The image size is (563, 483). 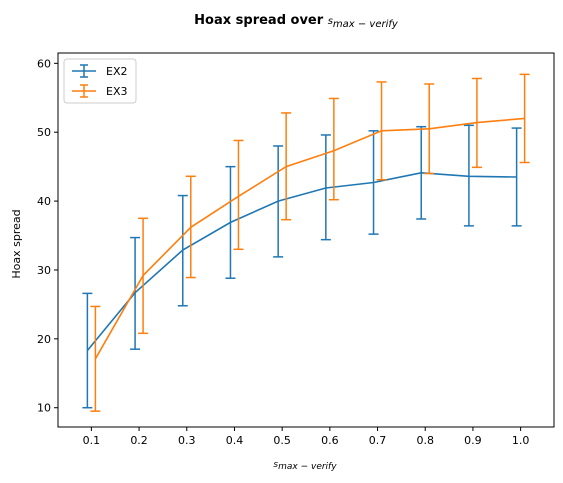 I want to click on y-tick-label: 20, so click(x=44, y=339).